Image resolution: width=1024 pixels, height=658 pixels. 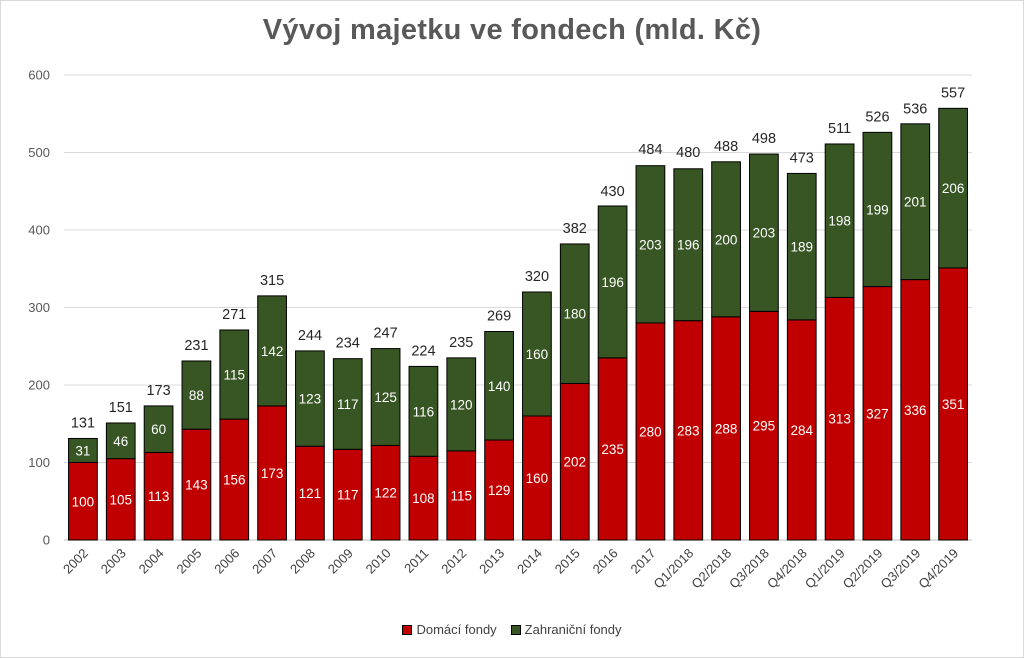 I want to click on x-tick-label: Q1/2019, so click(x=825, y=569).